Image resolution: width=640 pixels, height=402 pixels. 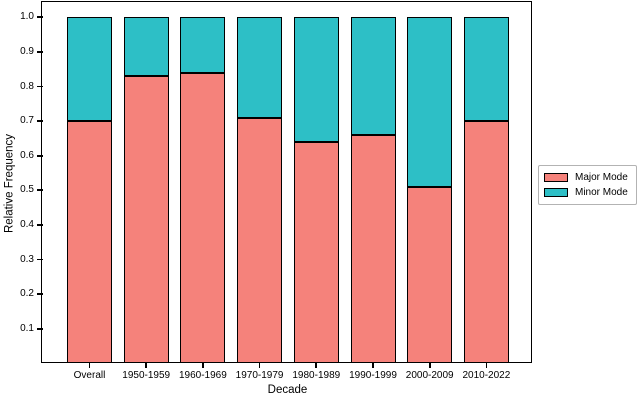 What do you see at coordinates (27, 224) in the screenshot?
I see `y-tick-label: 0.4` at bounding box center [27, 224].